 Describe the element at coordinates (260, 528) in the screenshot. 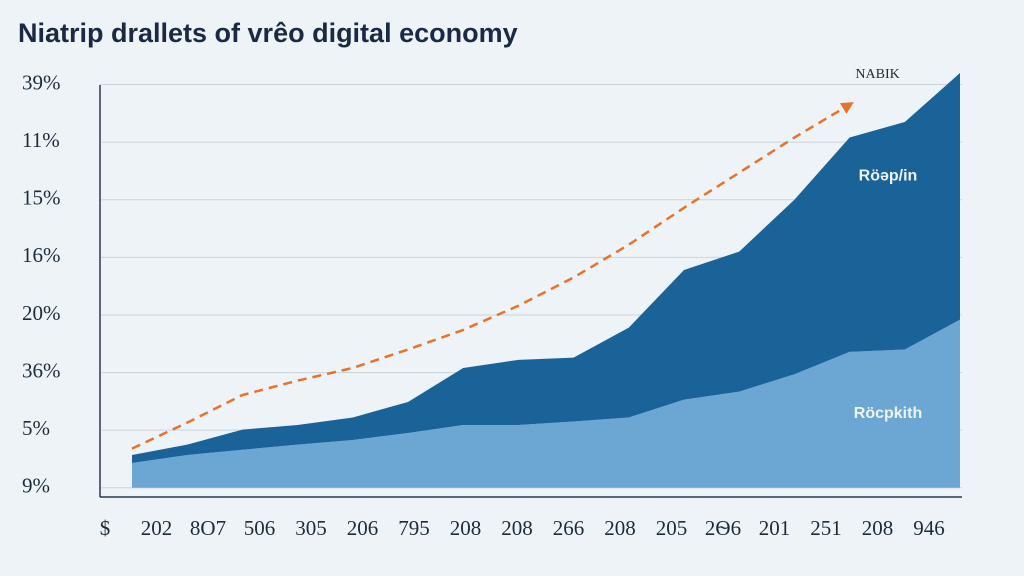

I see `x-tick-label: 506` at that location.